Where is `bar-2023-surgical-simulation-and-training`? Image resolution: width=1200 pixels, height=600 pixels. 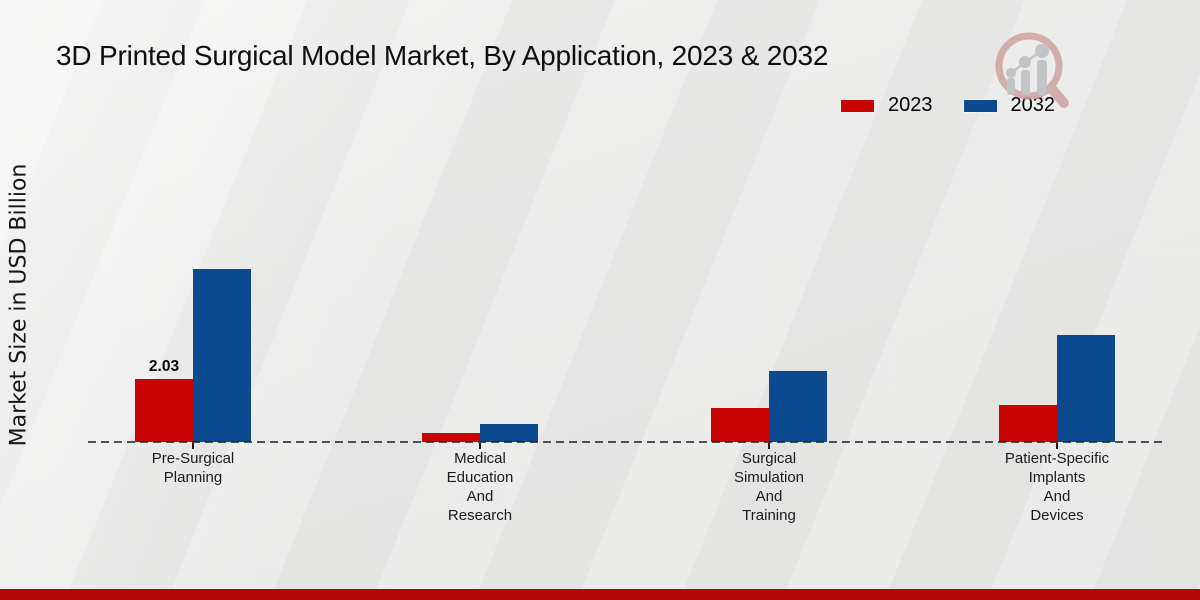 bar-2023-surgical-simulation-and-training is located at coordinates (740, 425).